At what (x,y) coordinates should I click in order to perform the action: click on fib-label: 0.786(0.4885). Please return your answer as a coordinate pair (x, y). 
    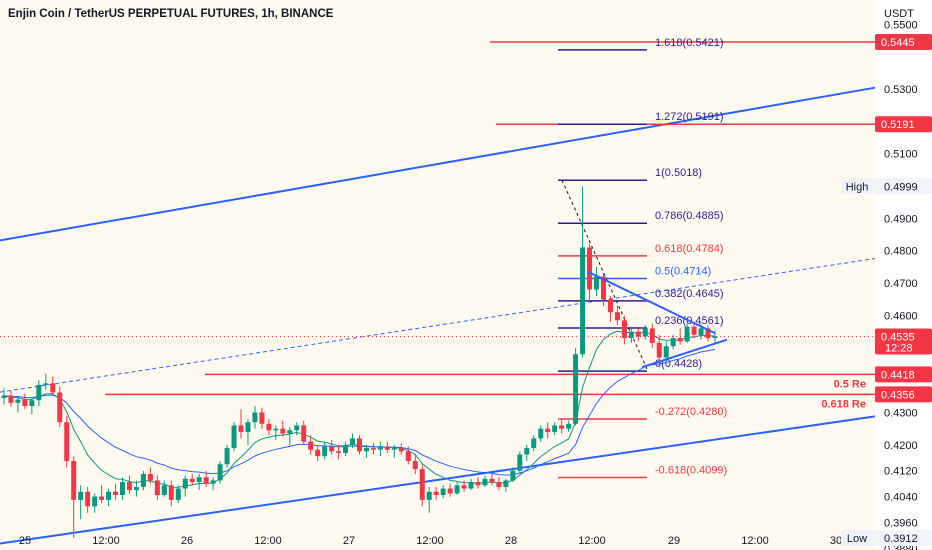
    Looking at the image, I should click on (689, 216).